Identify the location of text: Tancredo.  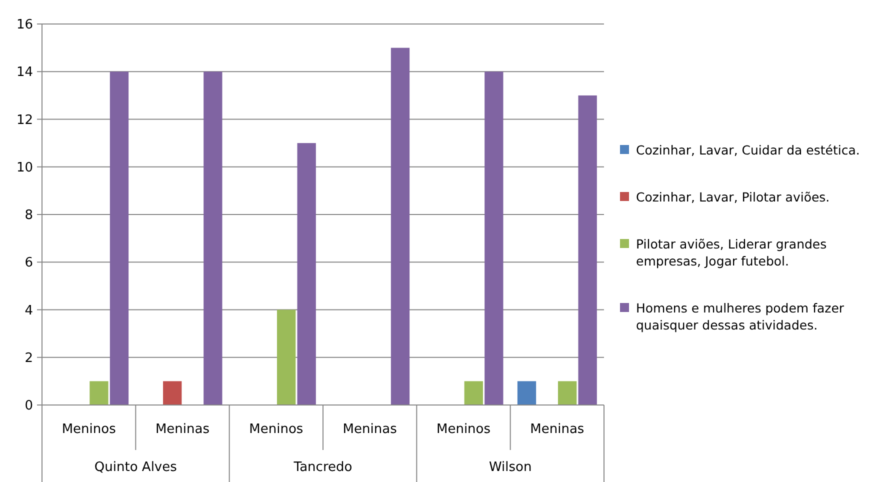
(322, 467).